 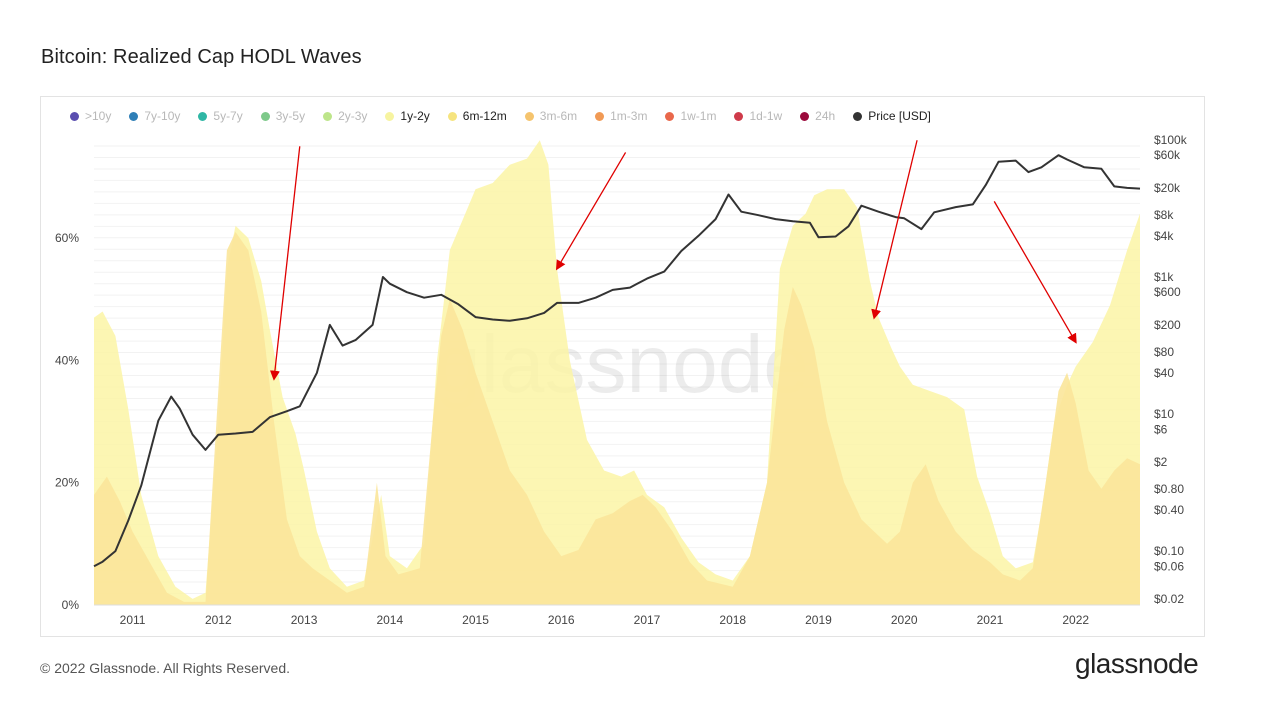 I want to click on x-tick-label: 2019, so click(x=818, y=620).